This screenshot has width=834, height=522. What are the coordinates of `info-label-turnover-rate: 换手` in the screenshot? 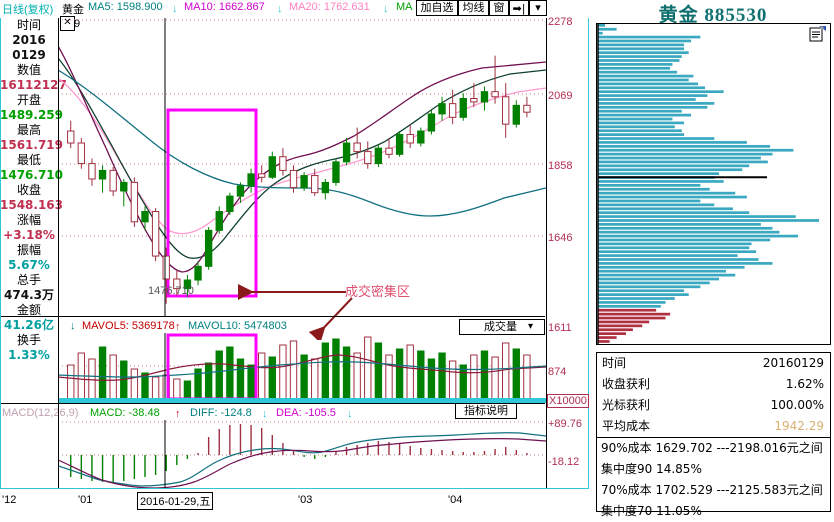 It's located at (28, 340).